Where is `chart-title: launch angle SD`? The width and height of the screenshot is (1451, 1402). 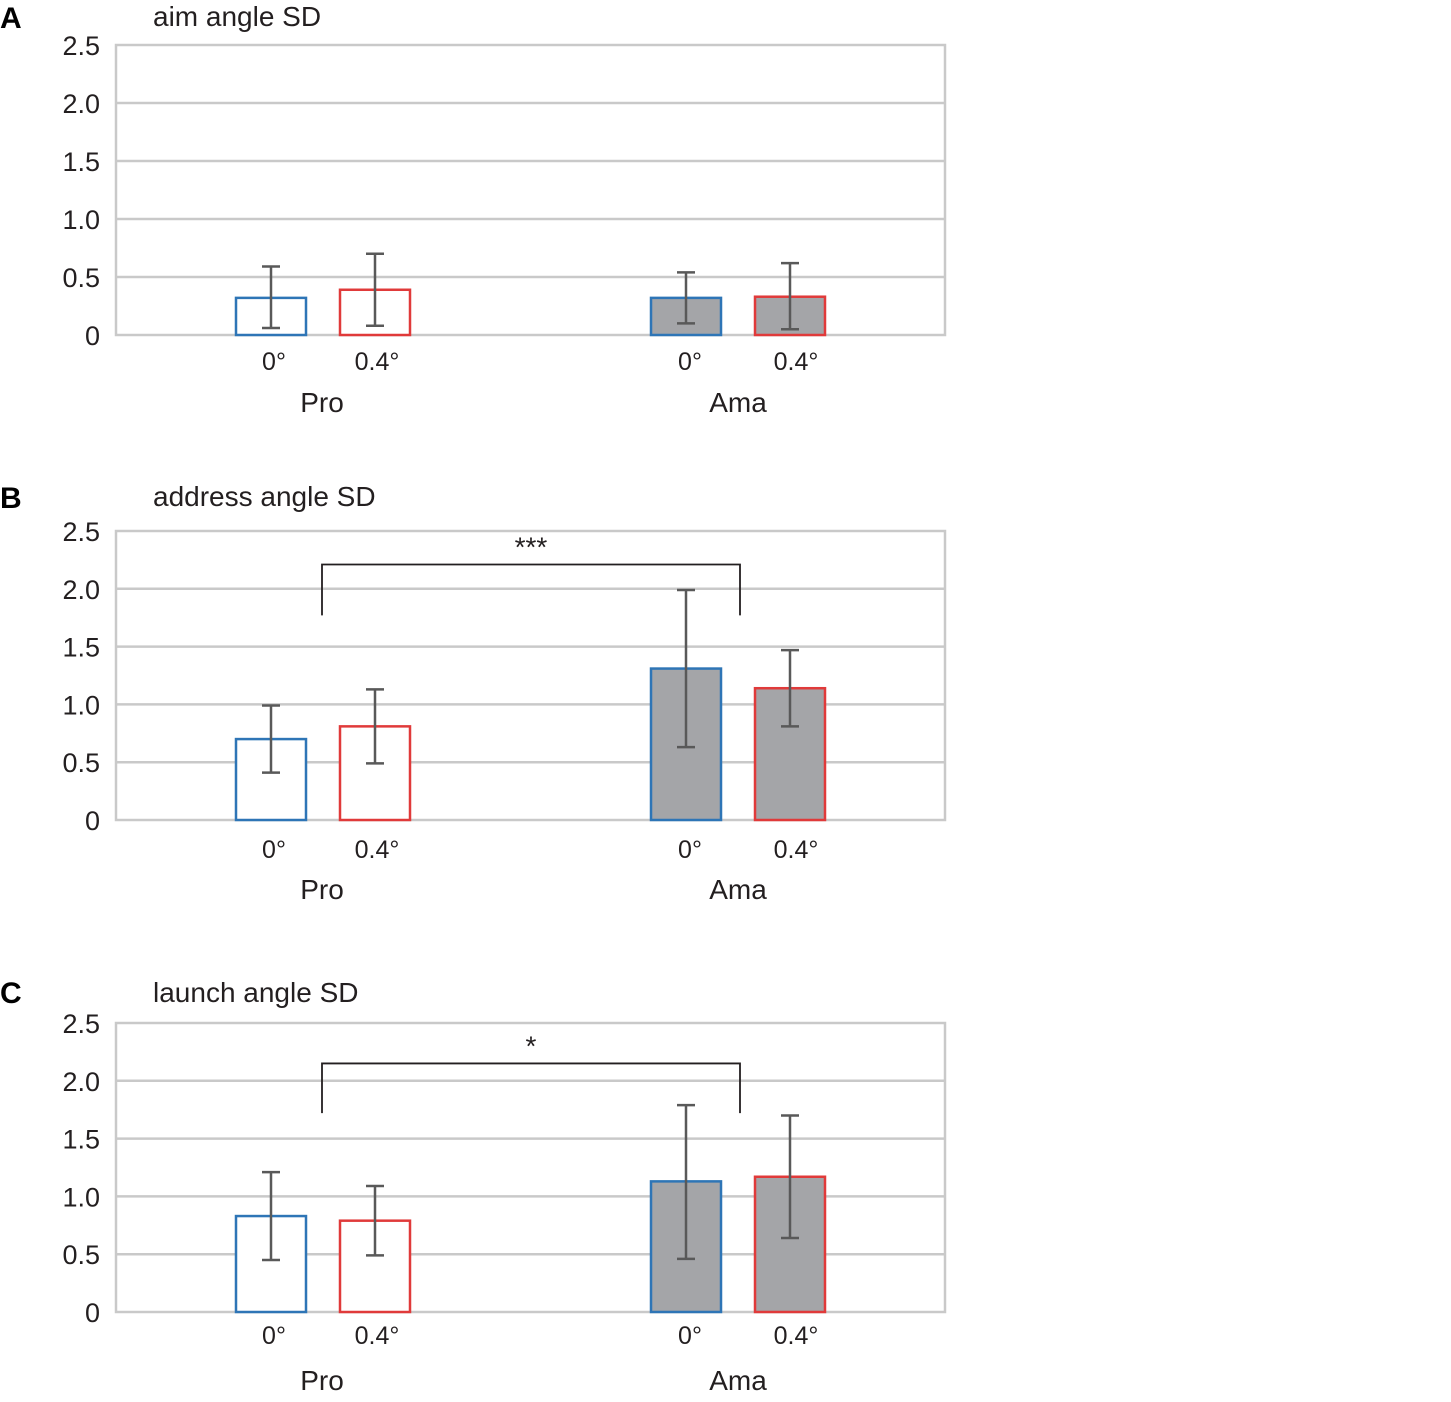
chart-title: launch angle SD is located at coordinates (255, 992).